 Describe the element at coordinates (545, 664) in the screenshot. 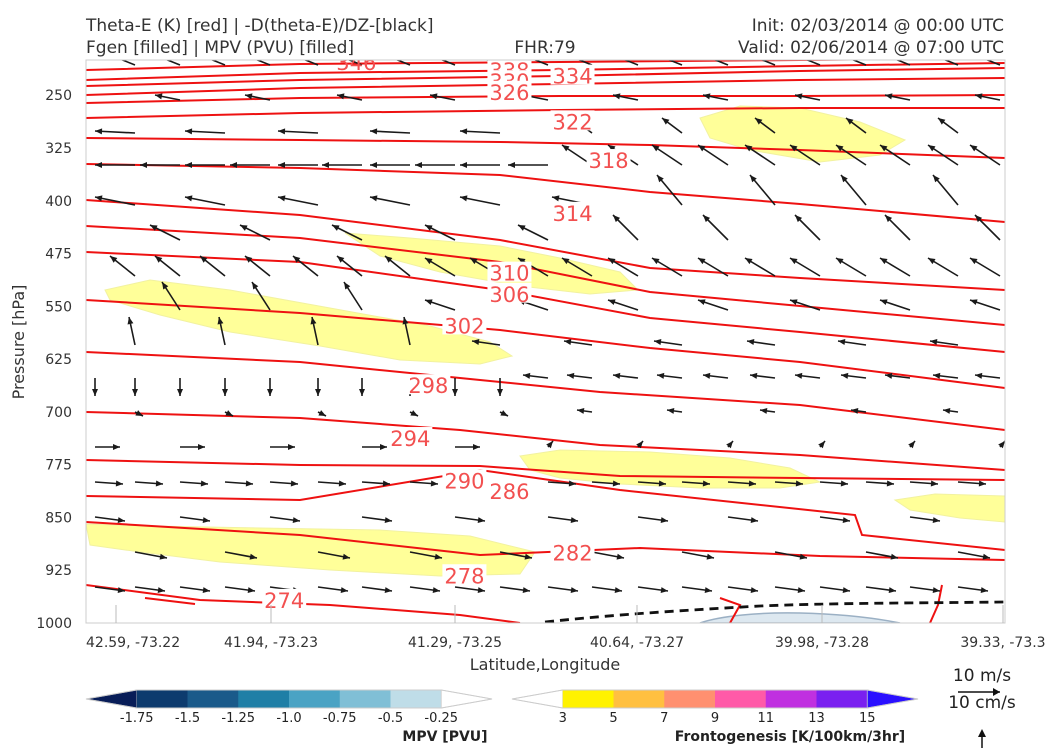

I see `x-axis-label: Latitude,Longitude` at that location.